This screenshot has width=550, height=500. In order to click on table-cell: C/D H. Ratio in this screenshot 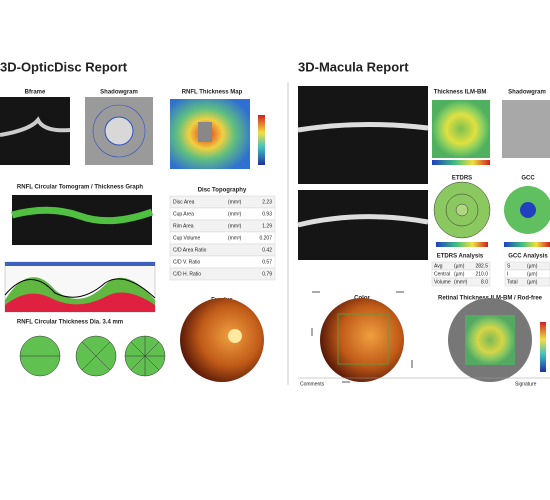, I will do `click(187, 274)`.